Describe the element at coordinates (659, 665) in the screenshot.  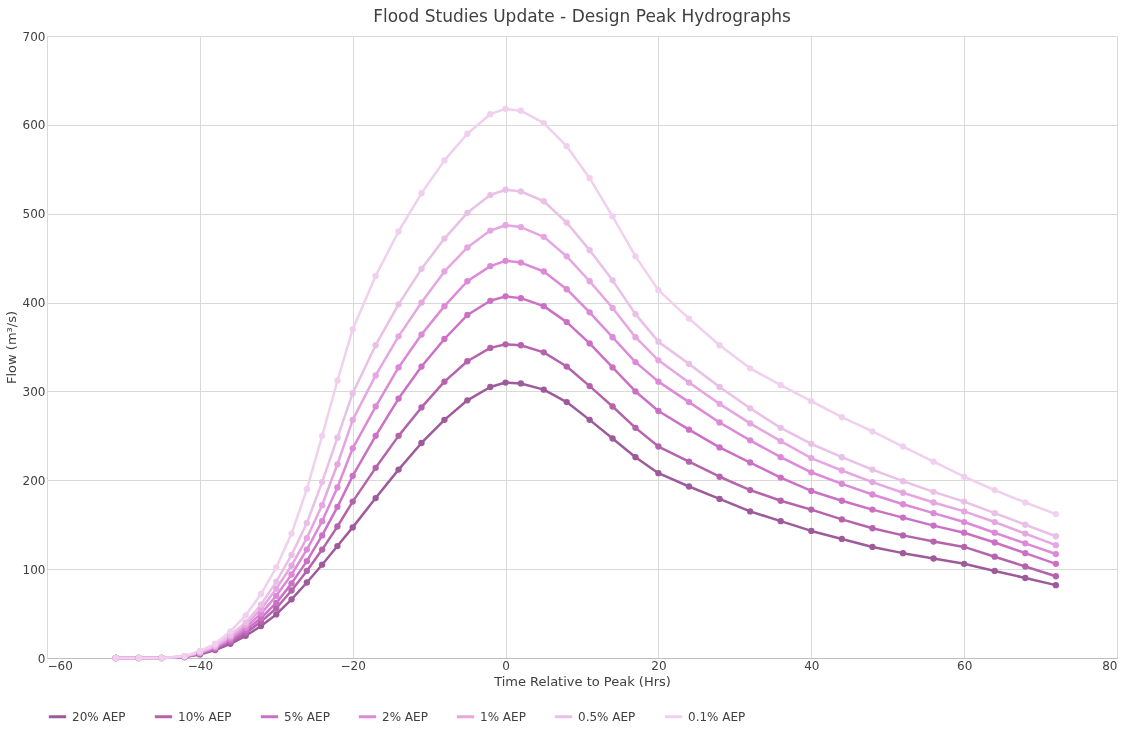
I see `x-tick-label: 20` at that location.